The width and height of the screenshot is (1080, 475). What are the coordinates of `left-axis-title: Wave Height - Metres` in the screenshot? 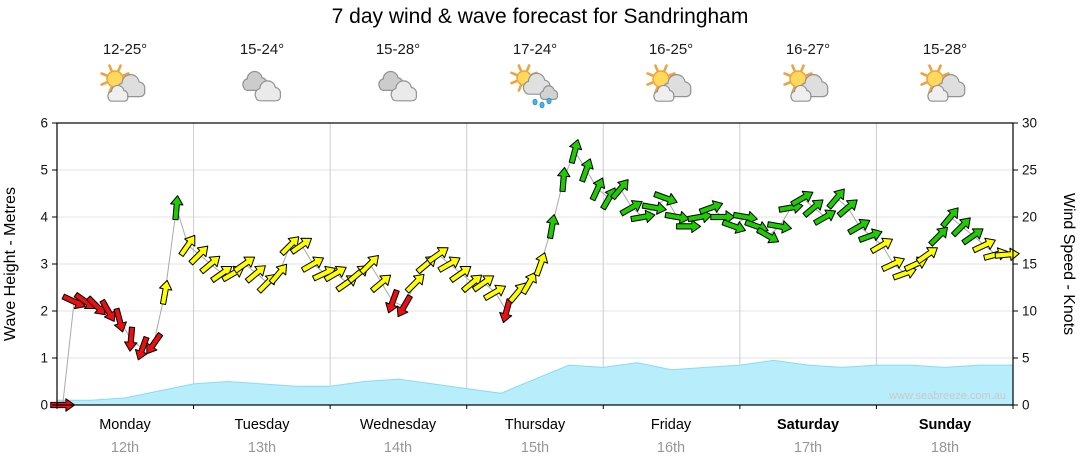 It's located at (10, 264).